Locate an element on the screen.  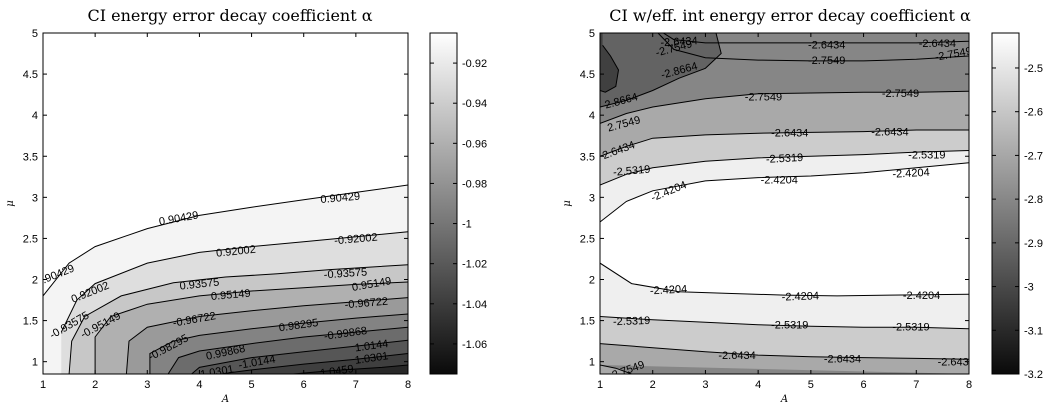
colorbar-tick-label: -2.9 is located at coordinates (1033, 244).